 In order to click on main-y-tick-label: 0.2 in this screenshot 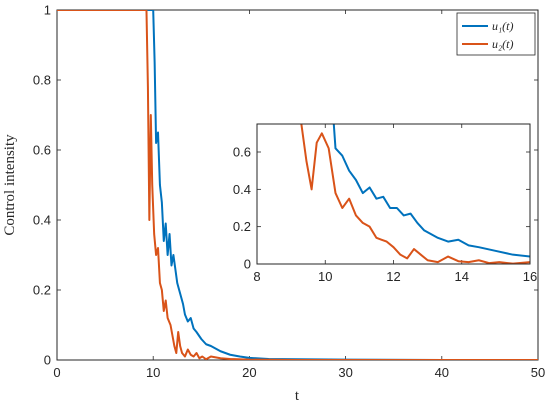, I will do `click(42, 290)`.